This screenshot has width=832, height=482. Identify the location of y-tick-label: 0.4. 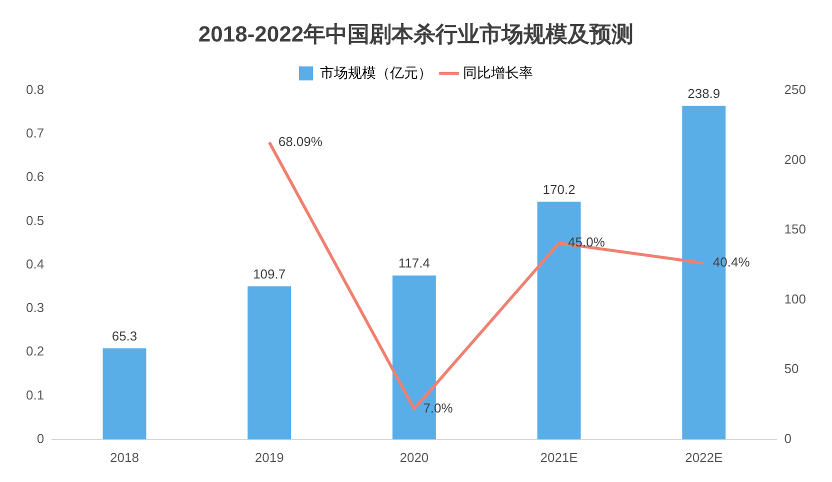
(35, 264).